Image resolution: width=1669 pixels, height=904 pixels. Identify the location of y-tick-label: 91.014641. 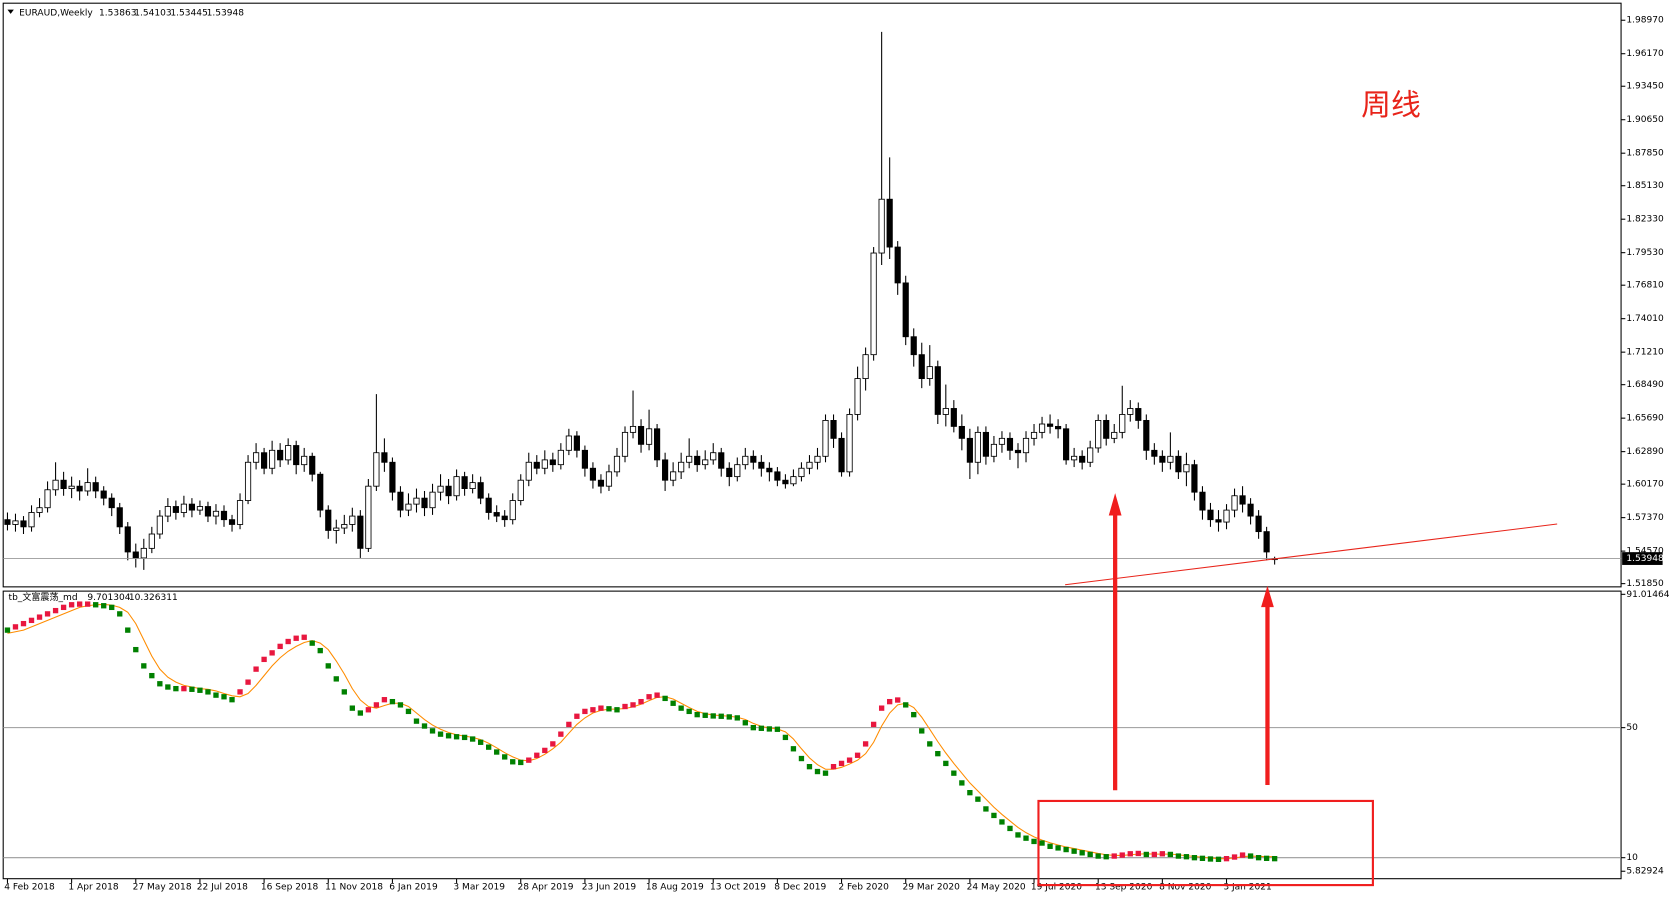
(1647, 595).